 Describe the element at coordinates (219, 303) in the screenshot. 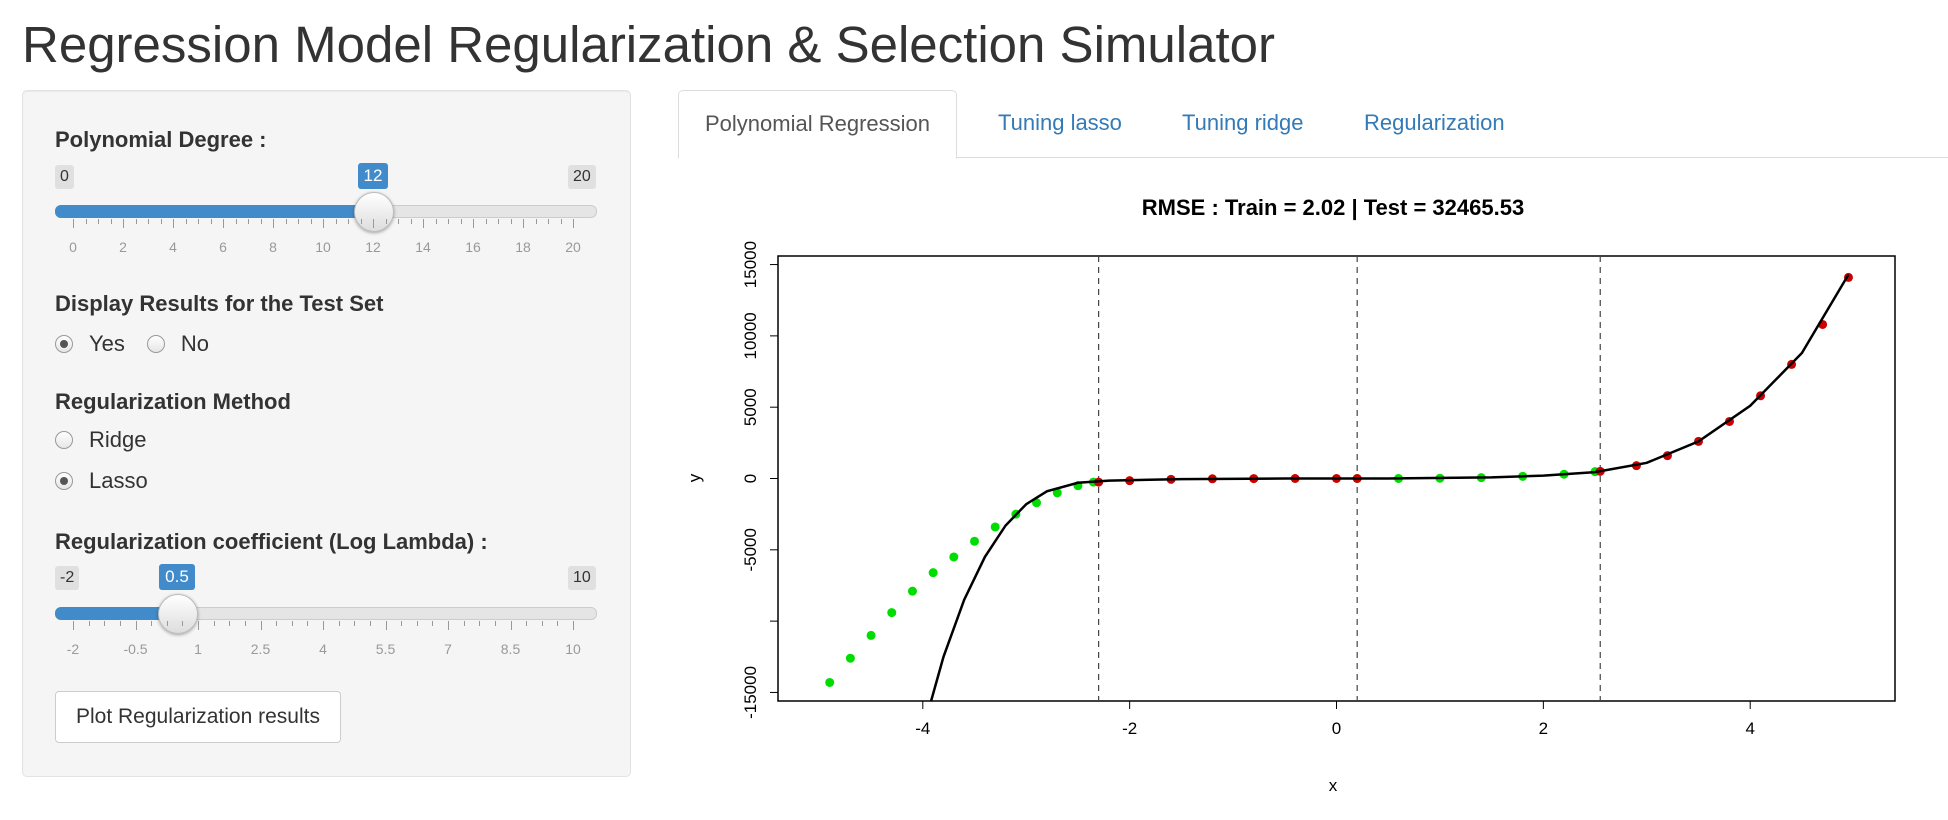

I see `test-set-label: Display Results for the Test Set` at that location.